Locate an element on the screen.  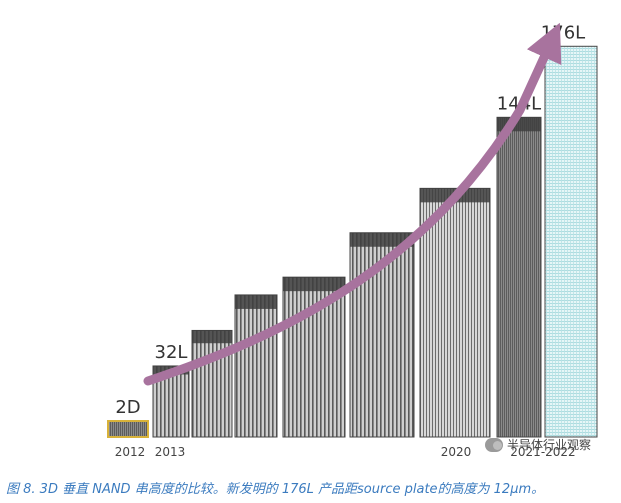
bar-144l is located at coordinates (519, 277).